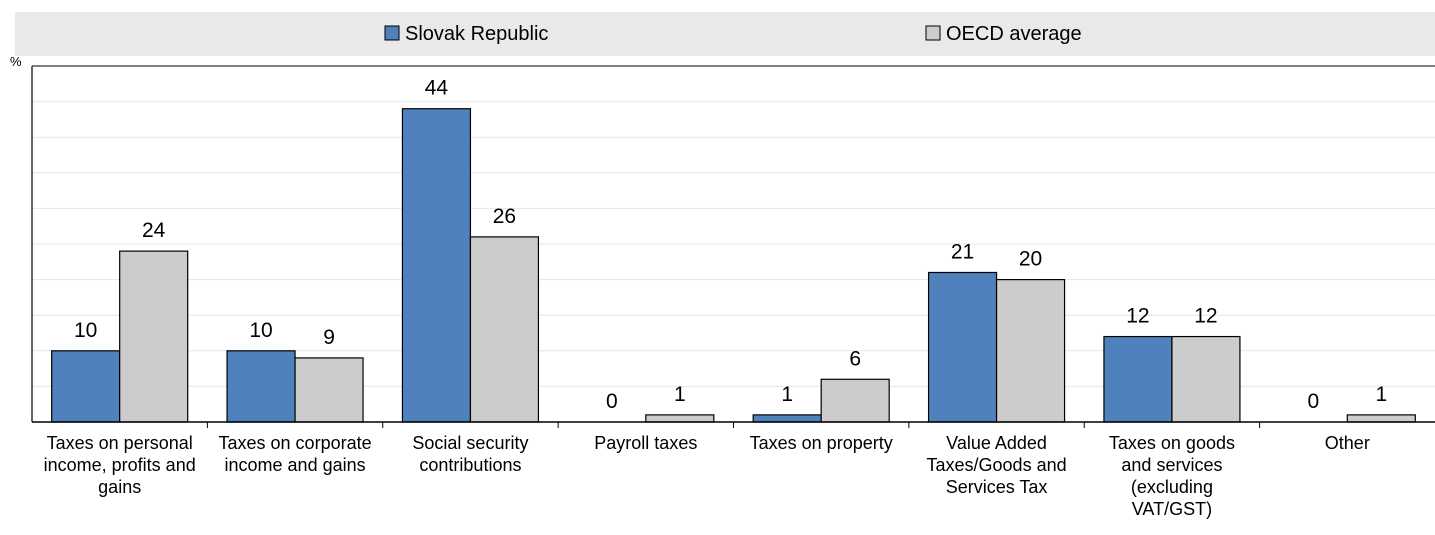 Image resolution: width=1435 pixels, height=535 pixels. I want to click on legend-label-oecd-average: OECD average, so click(1014, 34).